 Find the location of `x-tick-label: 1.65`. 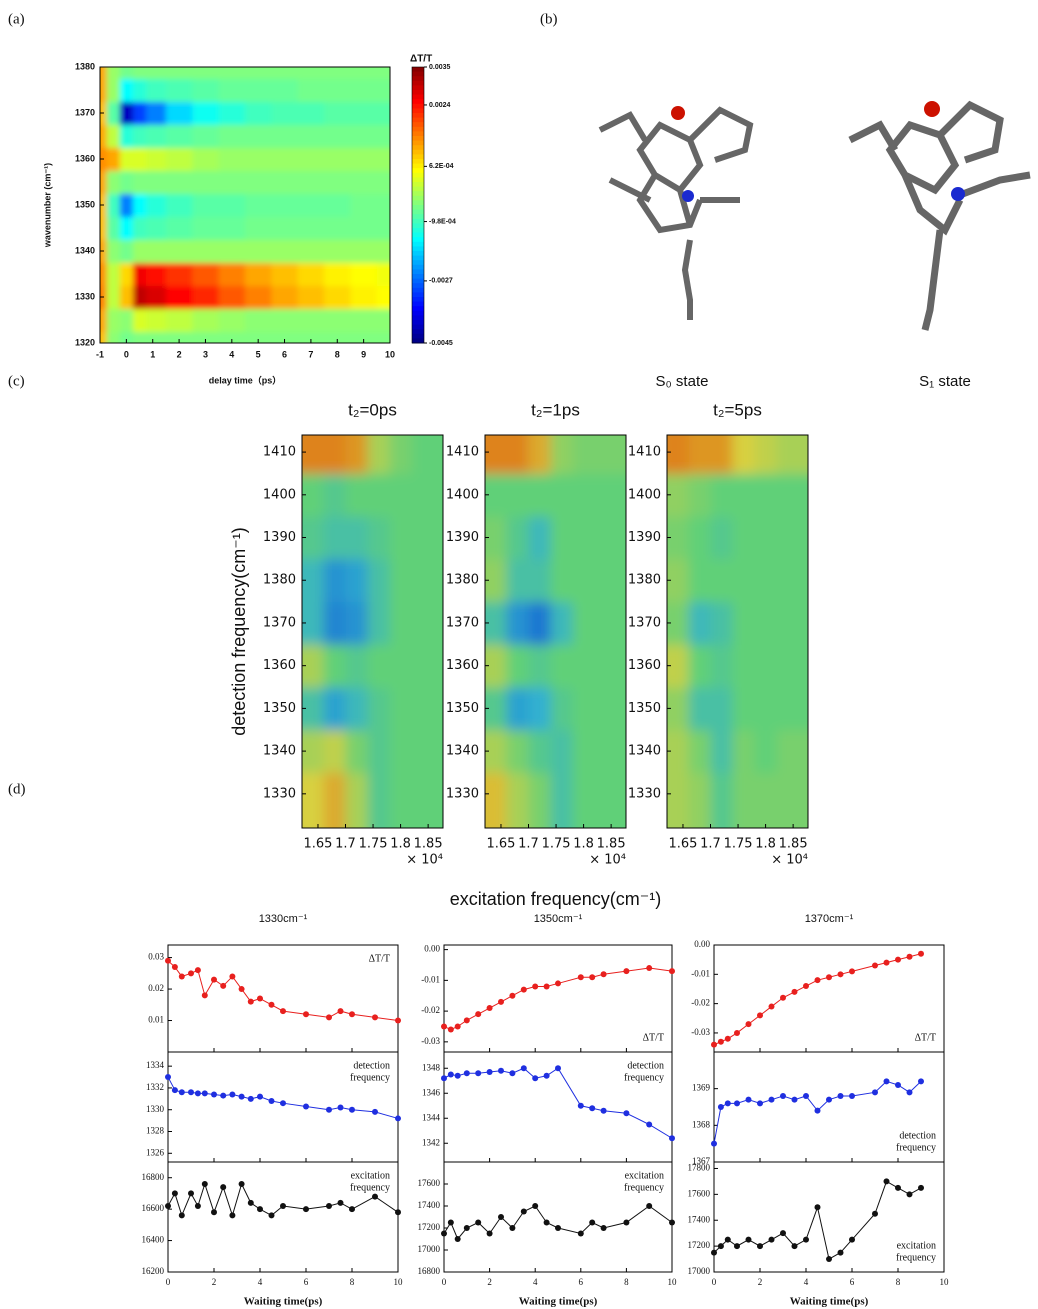

x-tick-label: 1.65 is located at coordinates (682, 844).